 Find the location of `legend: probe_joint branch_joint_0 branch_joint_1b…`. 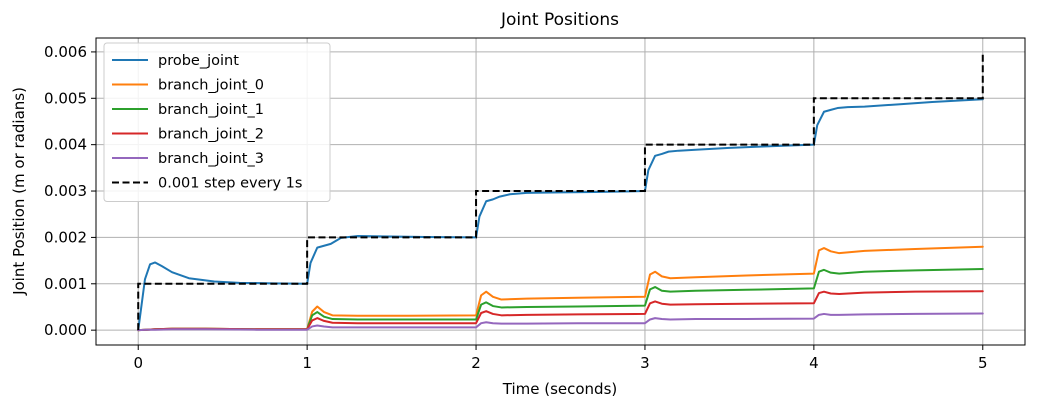

legend: probe_joint branch_joint_0 branch_joint_1b… is located at coordinates (217, 122).